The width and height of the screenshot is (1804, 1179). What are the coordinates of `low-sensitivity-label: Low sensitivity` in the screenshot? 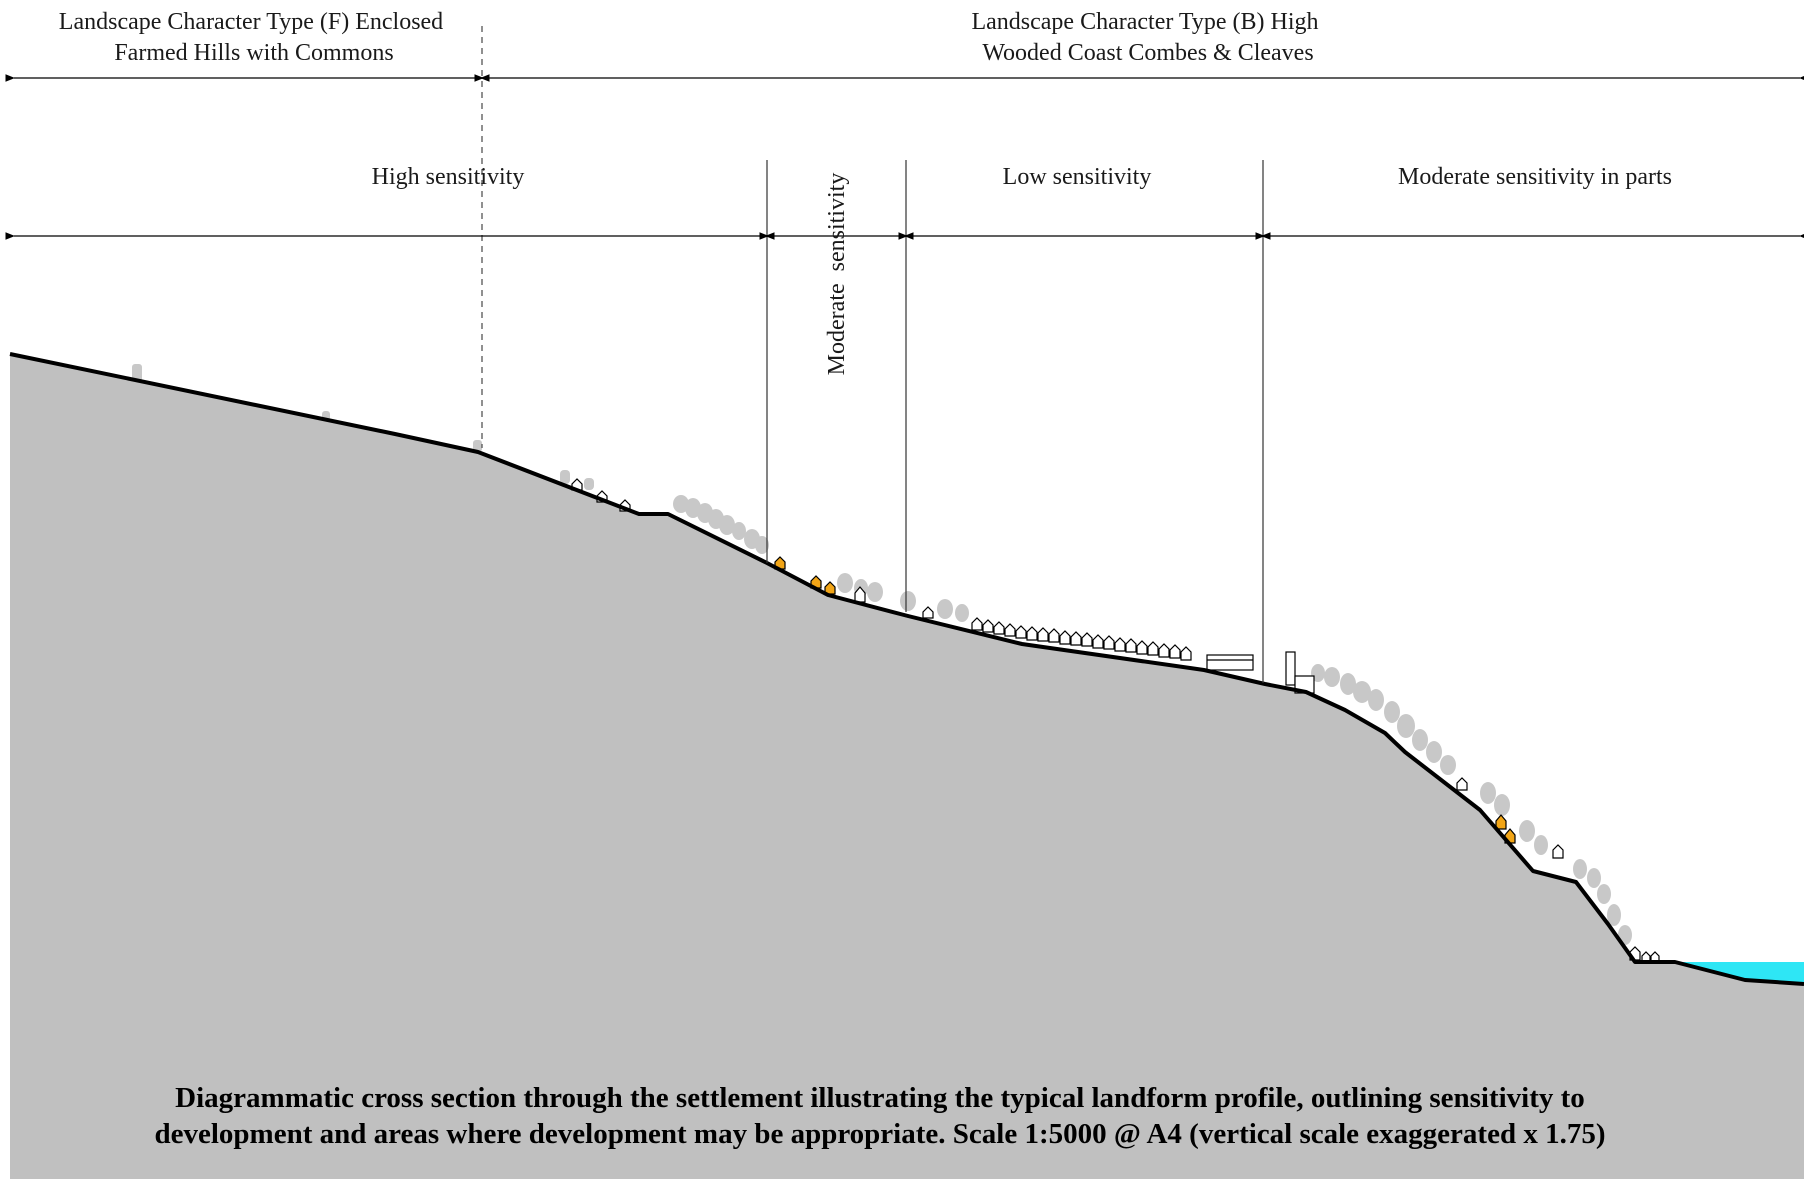 It's located at (1077, 177).